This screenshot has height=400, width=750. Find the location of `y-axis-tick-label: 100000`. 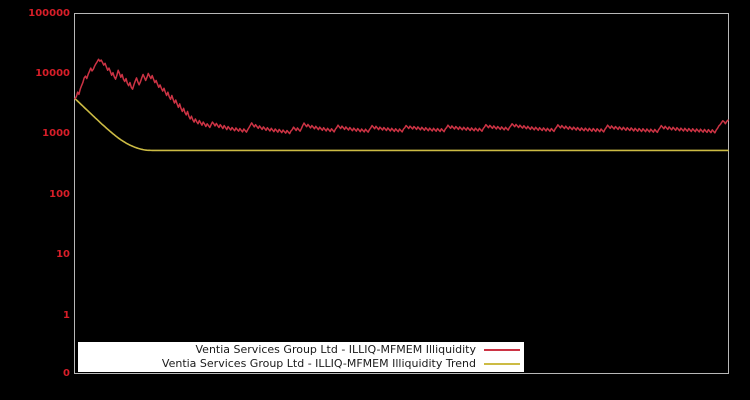

y-axis-tick-label: 100000 is located at coordinates (49, 13).